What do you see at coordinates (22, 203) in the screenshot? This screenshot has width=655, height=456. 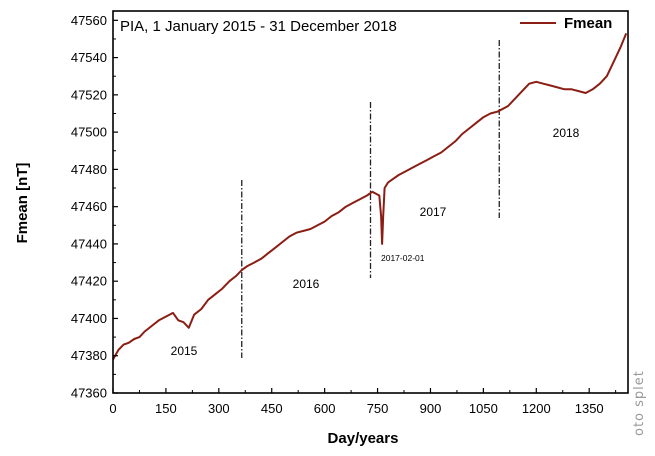 I see `y-axis-label: Fmean [nT]` at bounding box center [22, 203].